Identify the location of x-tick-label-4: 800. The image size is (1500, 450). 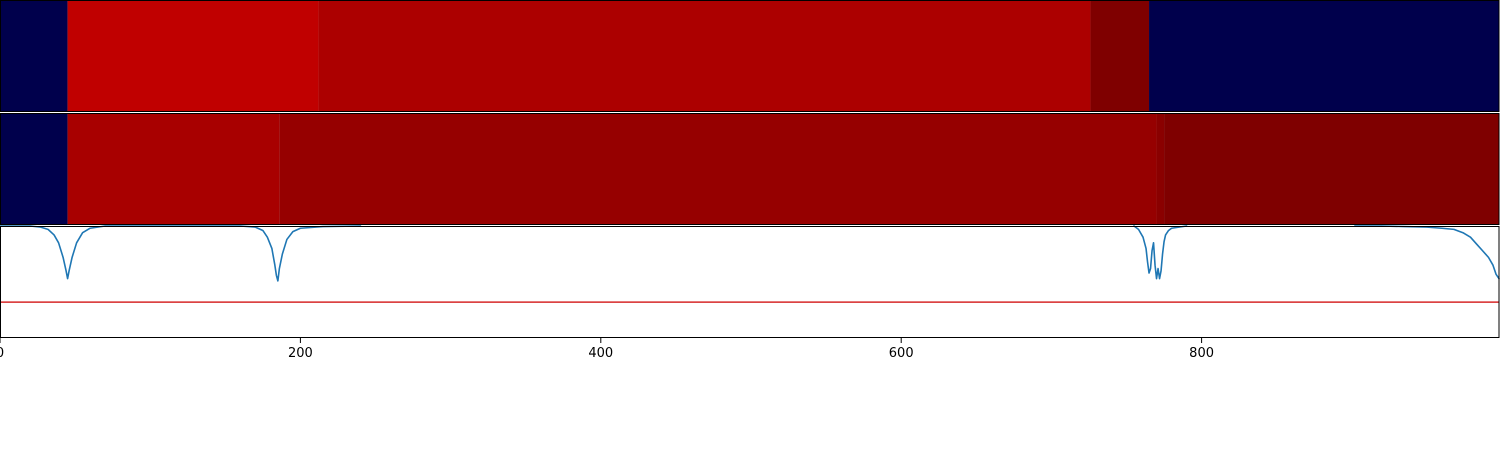
(1201, 353).